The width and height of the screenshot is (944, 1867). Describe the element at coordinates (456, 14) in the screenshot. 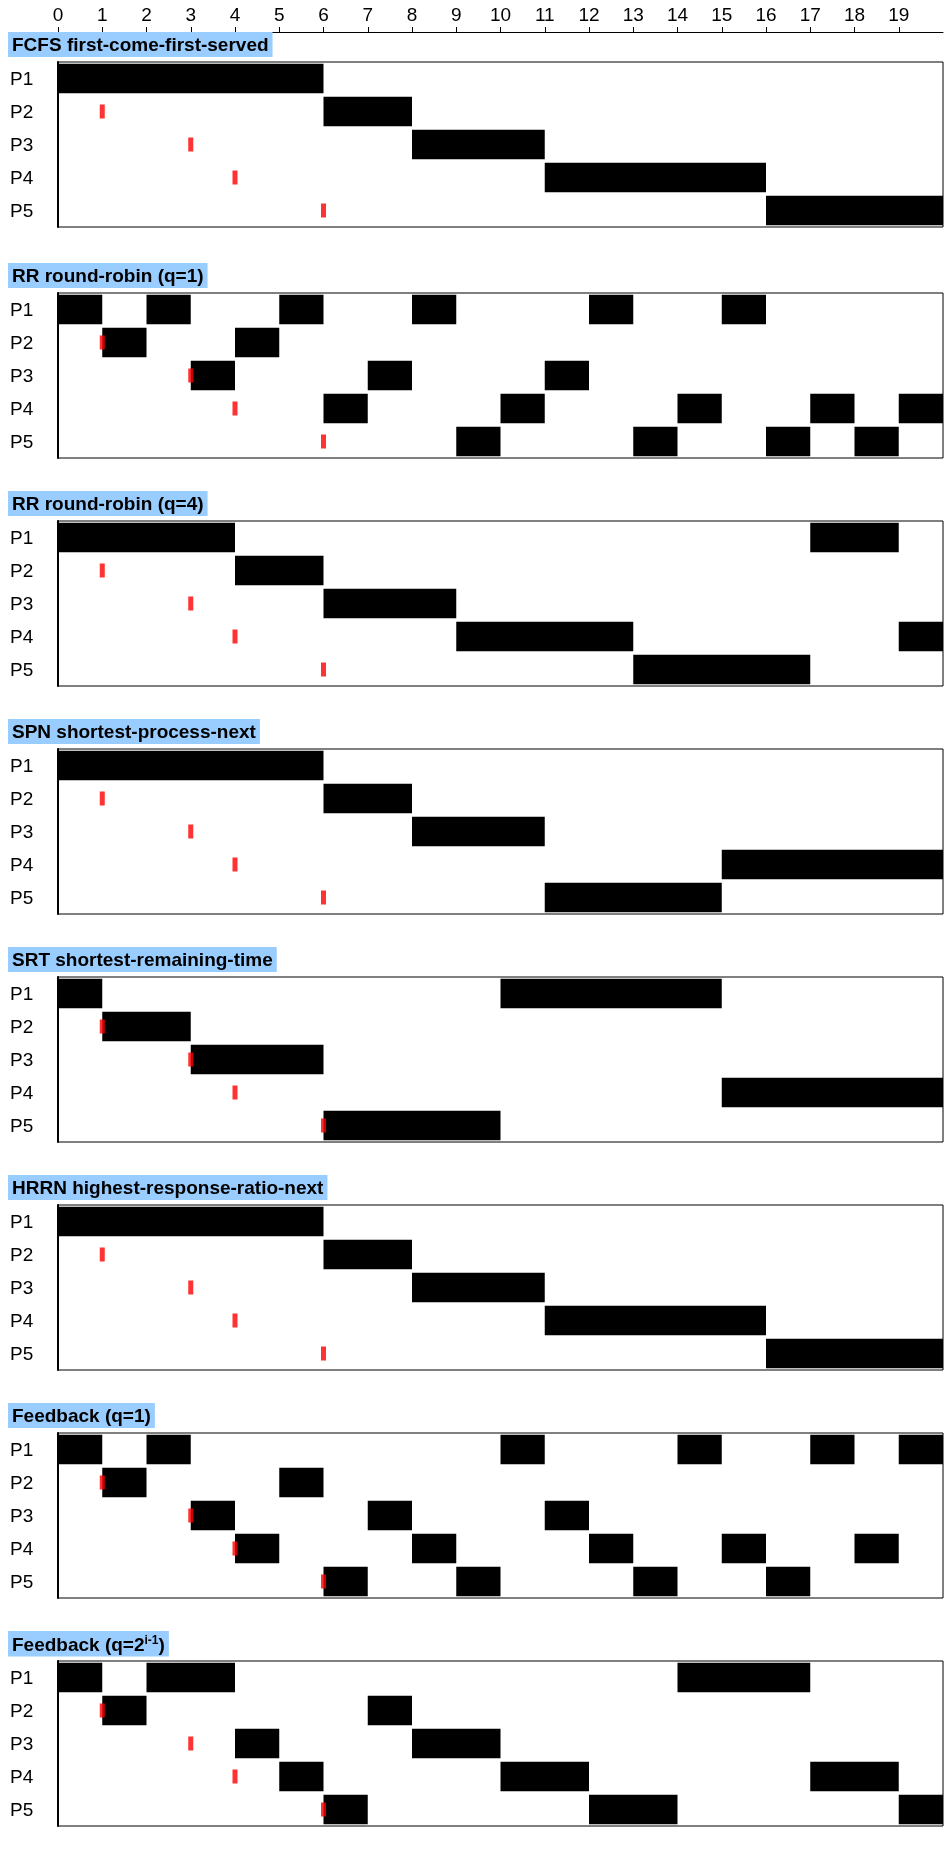

I see `x-tick-label: 9` at that location.